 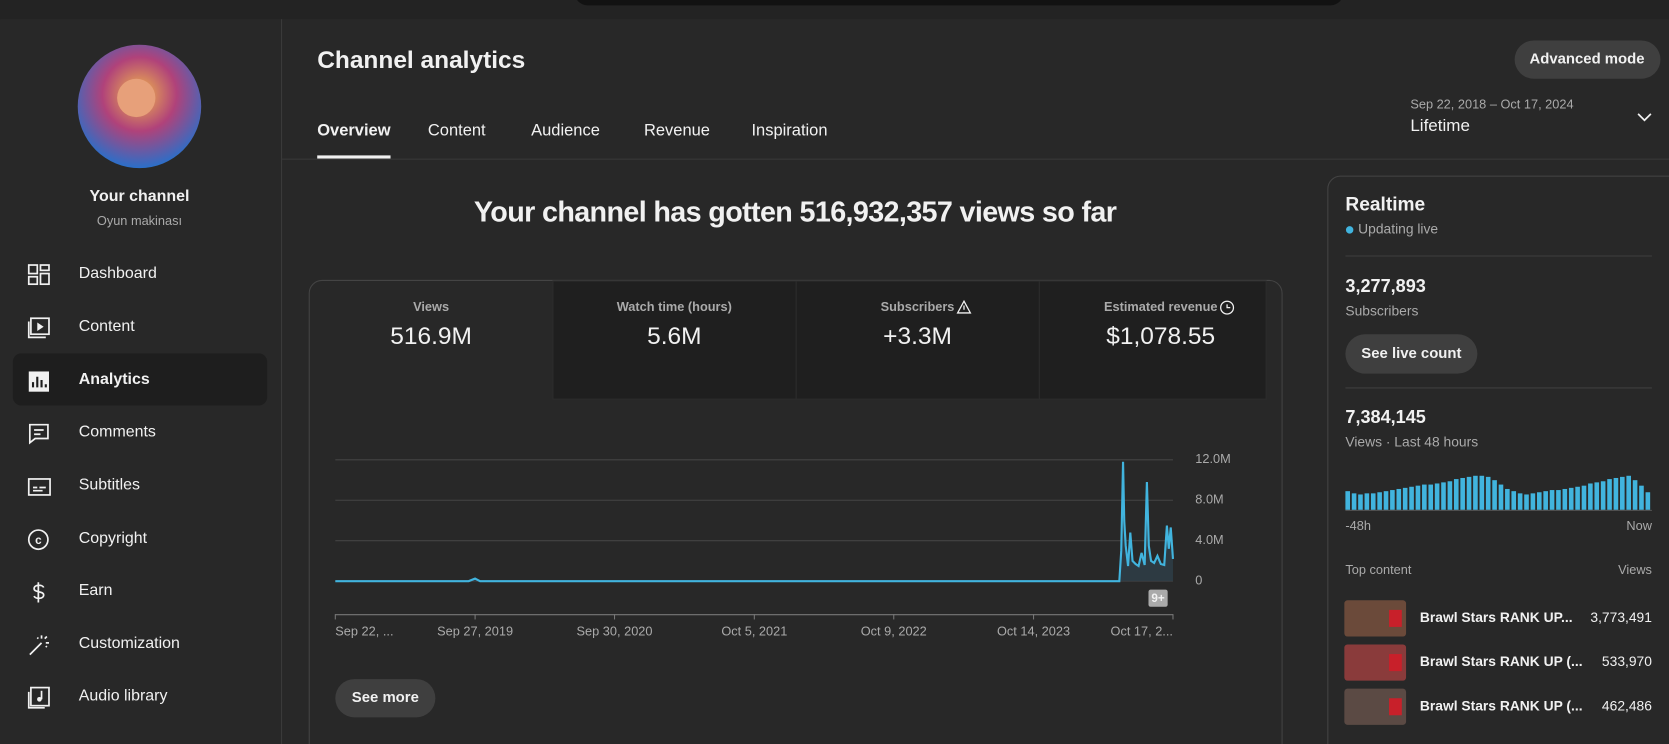 What do you see at coordinates (114, 379) in the screenshot?
I see `nav-item: Analytics` at bounding box center [114, 379].